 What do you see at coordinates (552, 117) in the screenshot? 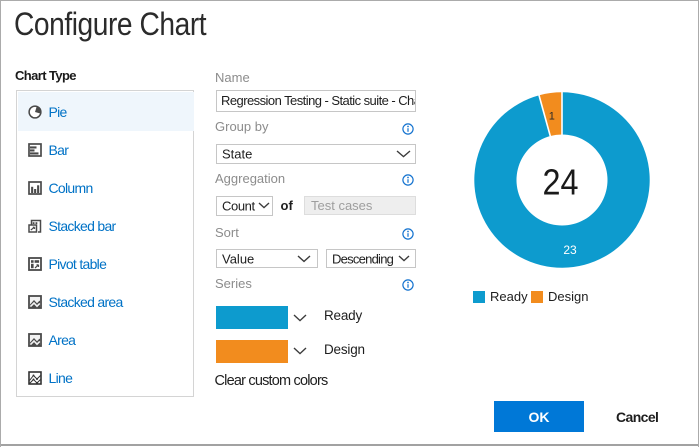
I see `svg-text: 1` at bounding box center [552, 117].